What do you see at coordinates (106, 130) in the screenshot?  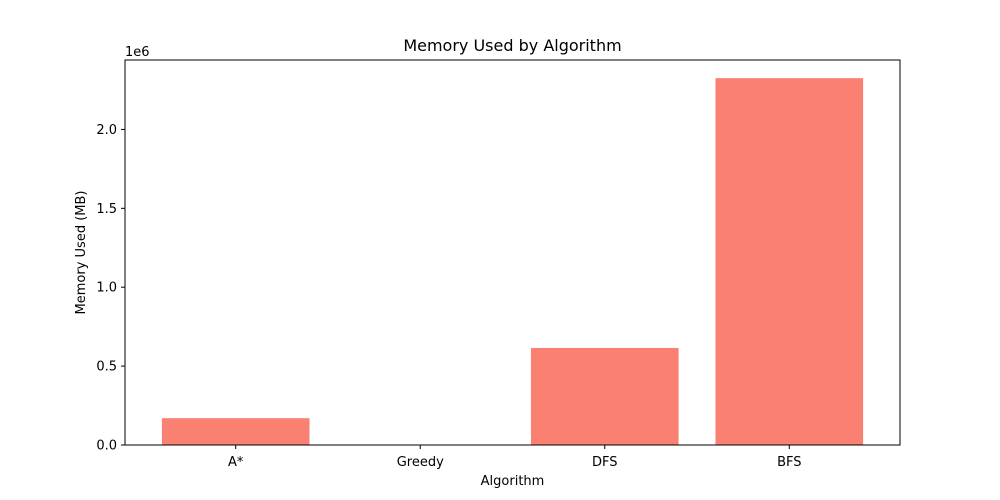 I see `y-tick-label: 2.0` at bounding box center [106, 130].